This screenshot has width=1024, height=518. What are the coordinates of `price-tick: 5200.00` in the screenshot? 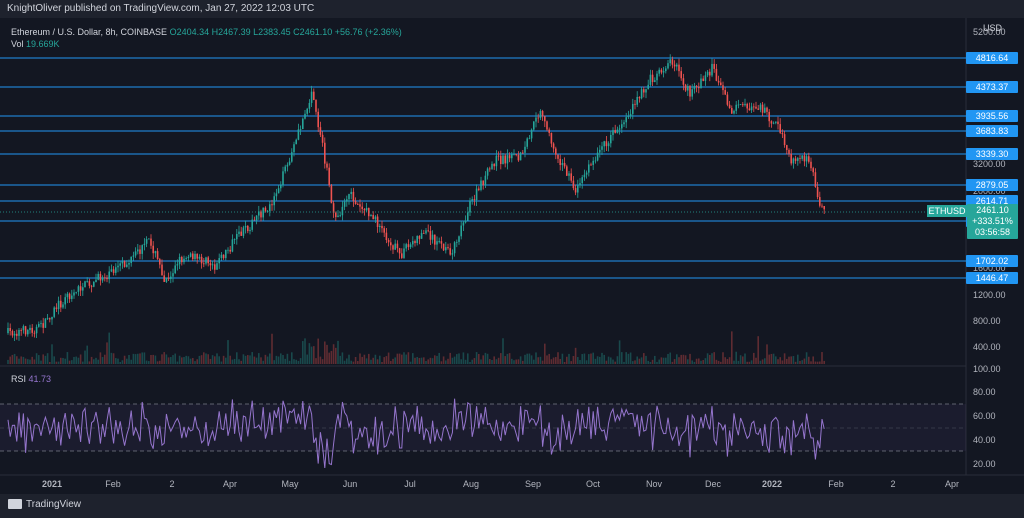 It's located at (989, 32).